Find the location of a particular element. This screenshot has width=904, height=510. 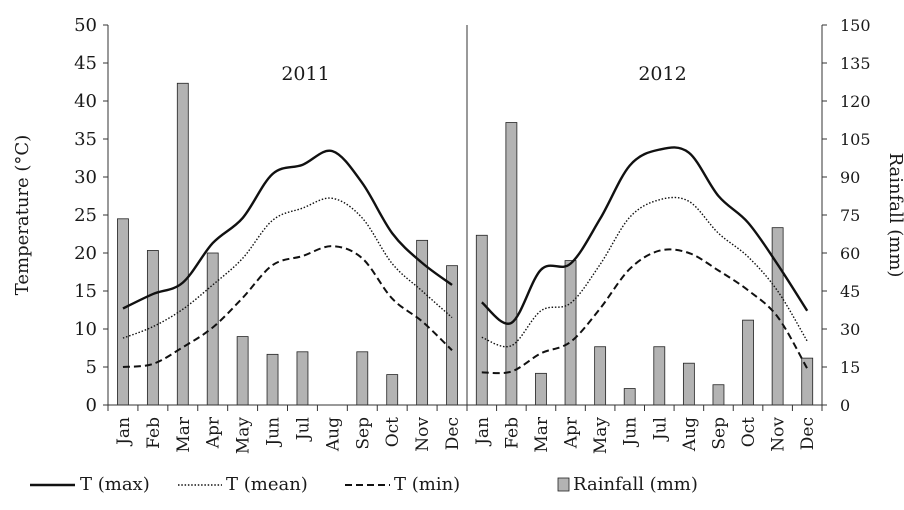

panel-title: 2011 is located at coordinates (305, 74).